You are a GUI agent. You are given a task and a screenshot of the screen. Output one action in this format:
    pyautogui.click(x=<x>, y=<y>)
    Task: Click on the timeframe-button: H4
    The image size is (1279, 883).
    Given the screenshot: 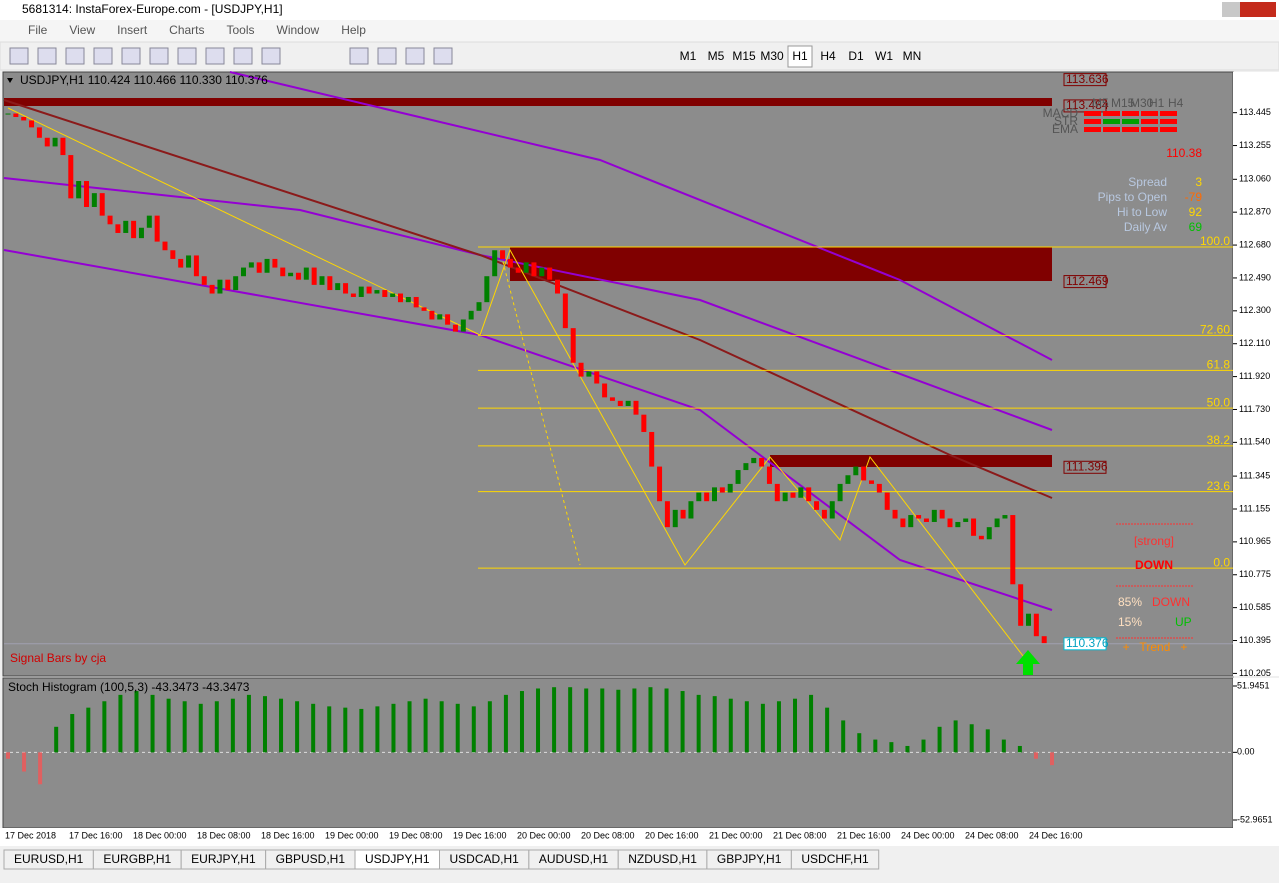 What is the action you would take?
    pyautogui.click(x=828, y=56)
    